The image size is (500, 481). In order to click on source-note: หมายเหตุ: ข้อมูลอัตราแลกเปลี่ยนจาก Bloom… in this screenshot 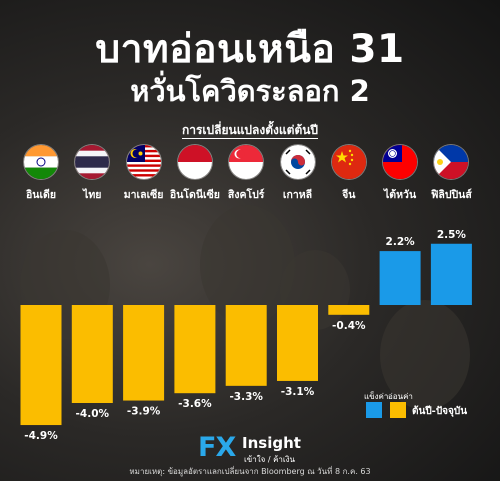, I will do `click(250, 471)`.